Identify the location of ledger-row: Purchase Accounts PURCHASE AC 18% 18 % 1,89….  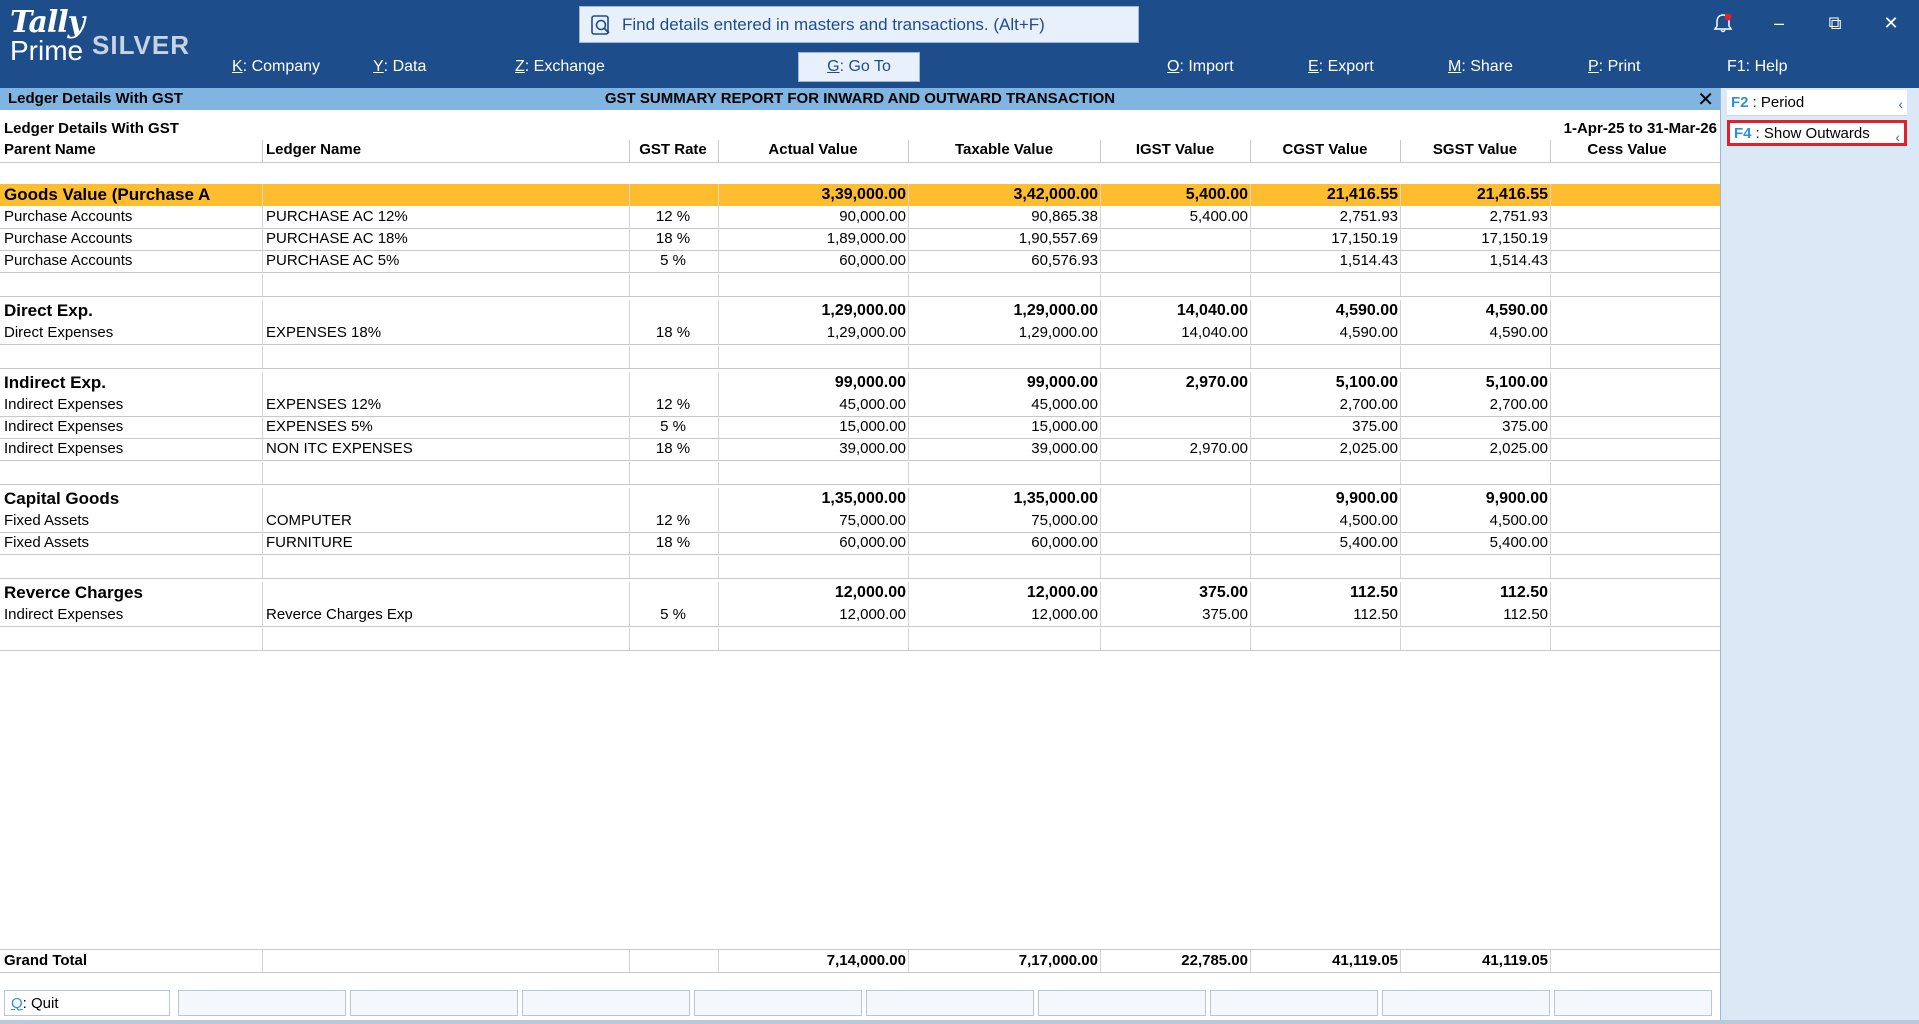
(860, 239).